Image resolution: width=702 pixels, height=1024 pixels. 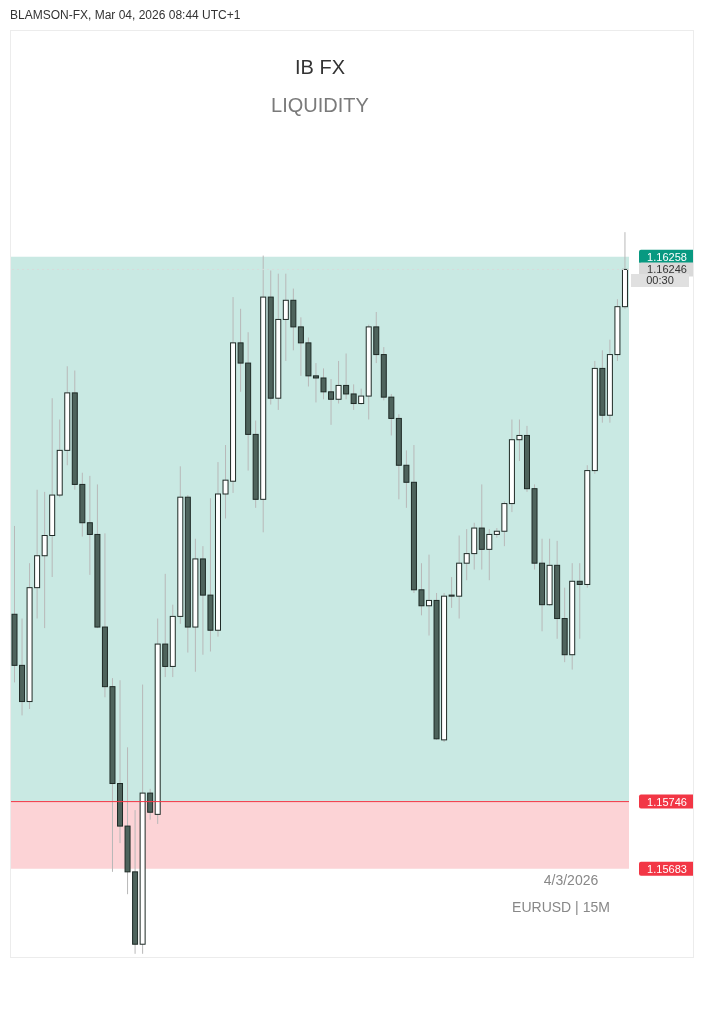 What do you see at coordinates (667, 256) in the screenshot?
I see `y-tick-label: 1.16258` at bounding box center [667, 256].